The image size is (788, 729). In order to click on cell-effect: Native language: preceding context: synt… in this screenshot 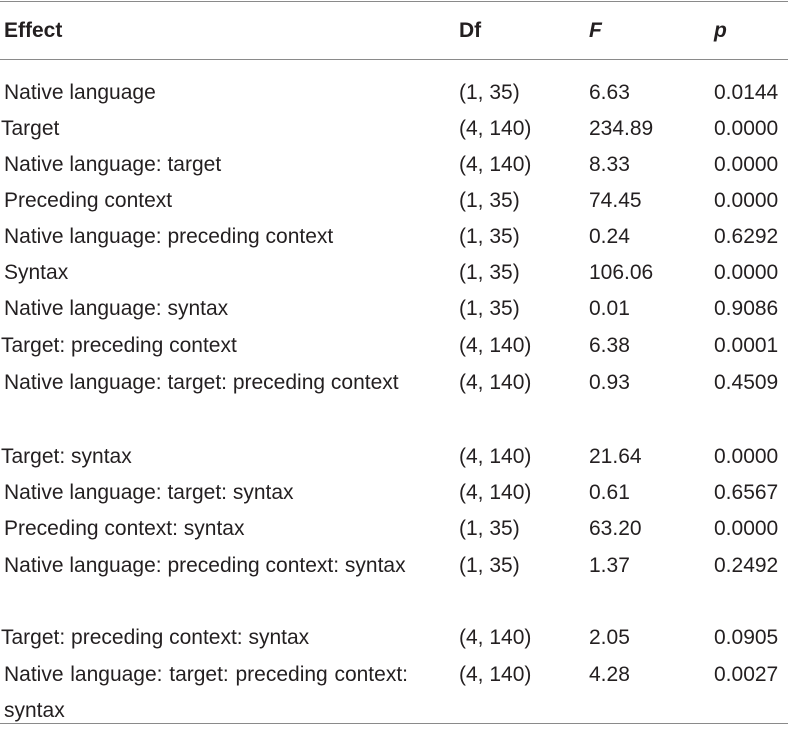, I will do `click(205, 565)`.